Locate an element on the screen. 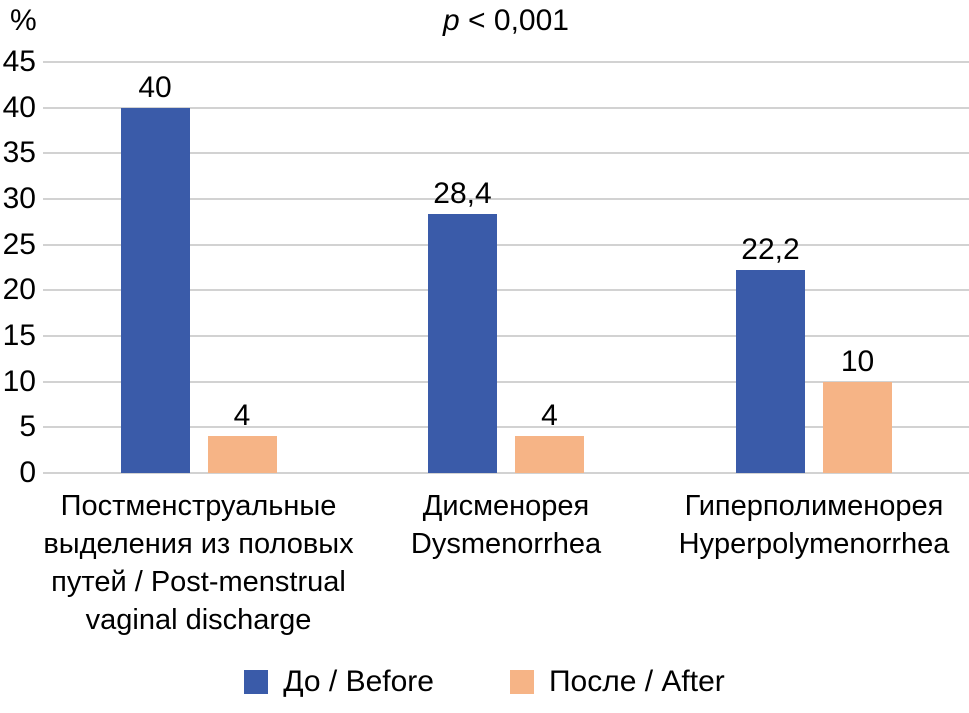 The width and height of the screenshot is (969, 713). bar-value-label-after-group-2: 4 is located at coordinates (549, 416).